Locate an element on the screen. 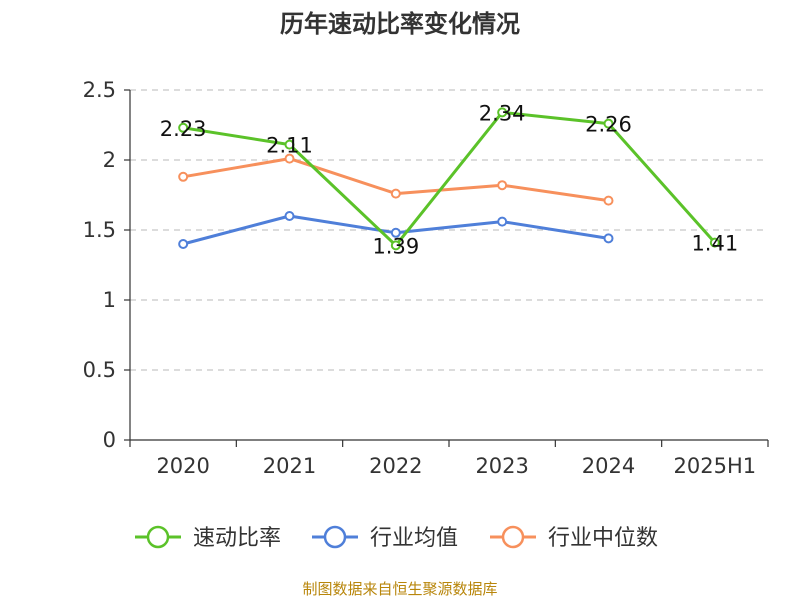 This screenshot has height=600, width=800. legend-item: 行业均值 is located at coordinates (385, 538).